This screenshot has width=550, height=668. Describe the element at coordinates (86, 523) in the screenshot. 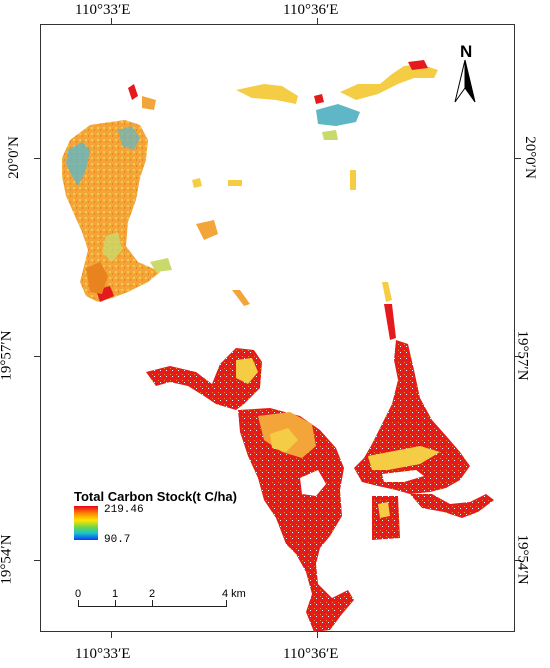

I see `legend-color-ramp` at that location.